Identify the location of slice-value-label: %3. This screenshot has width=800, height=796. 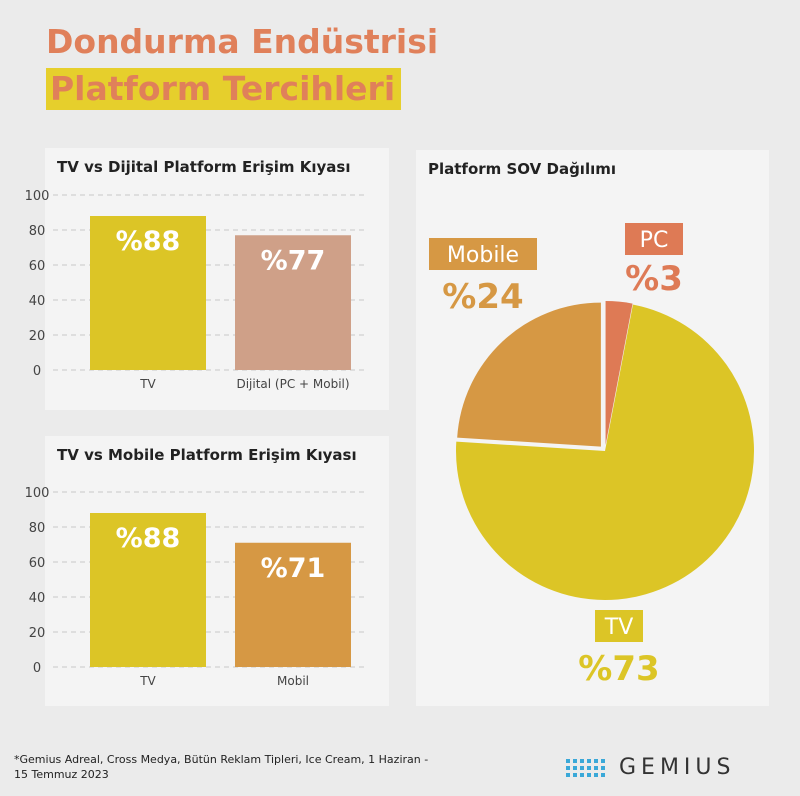
(654, 279).